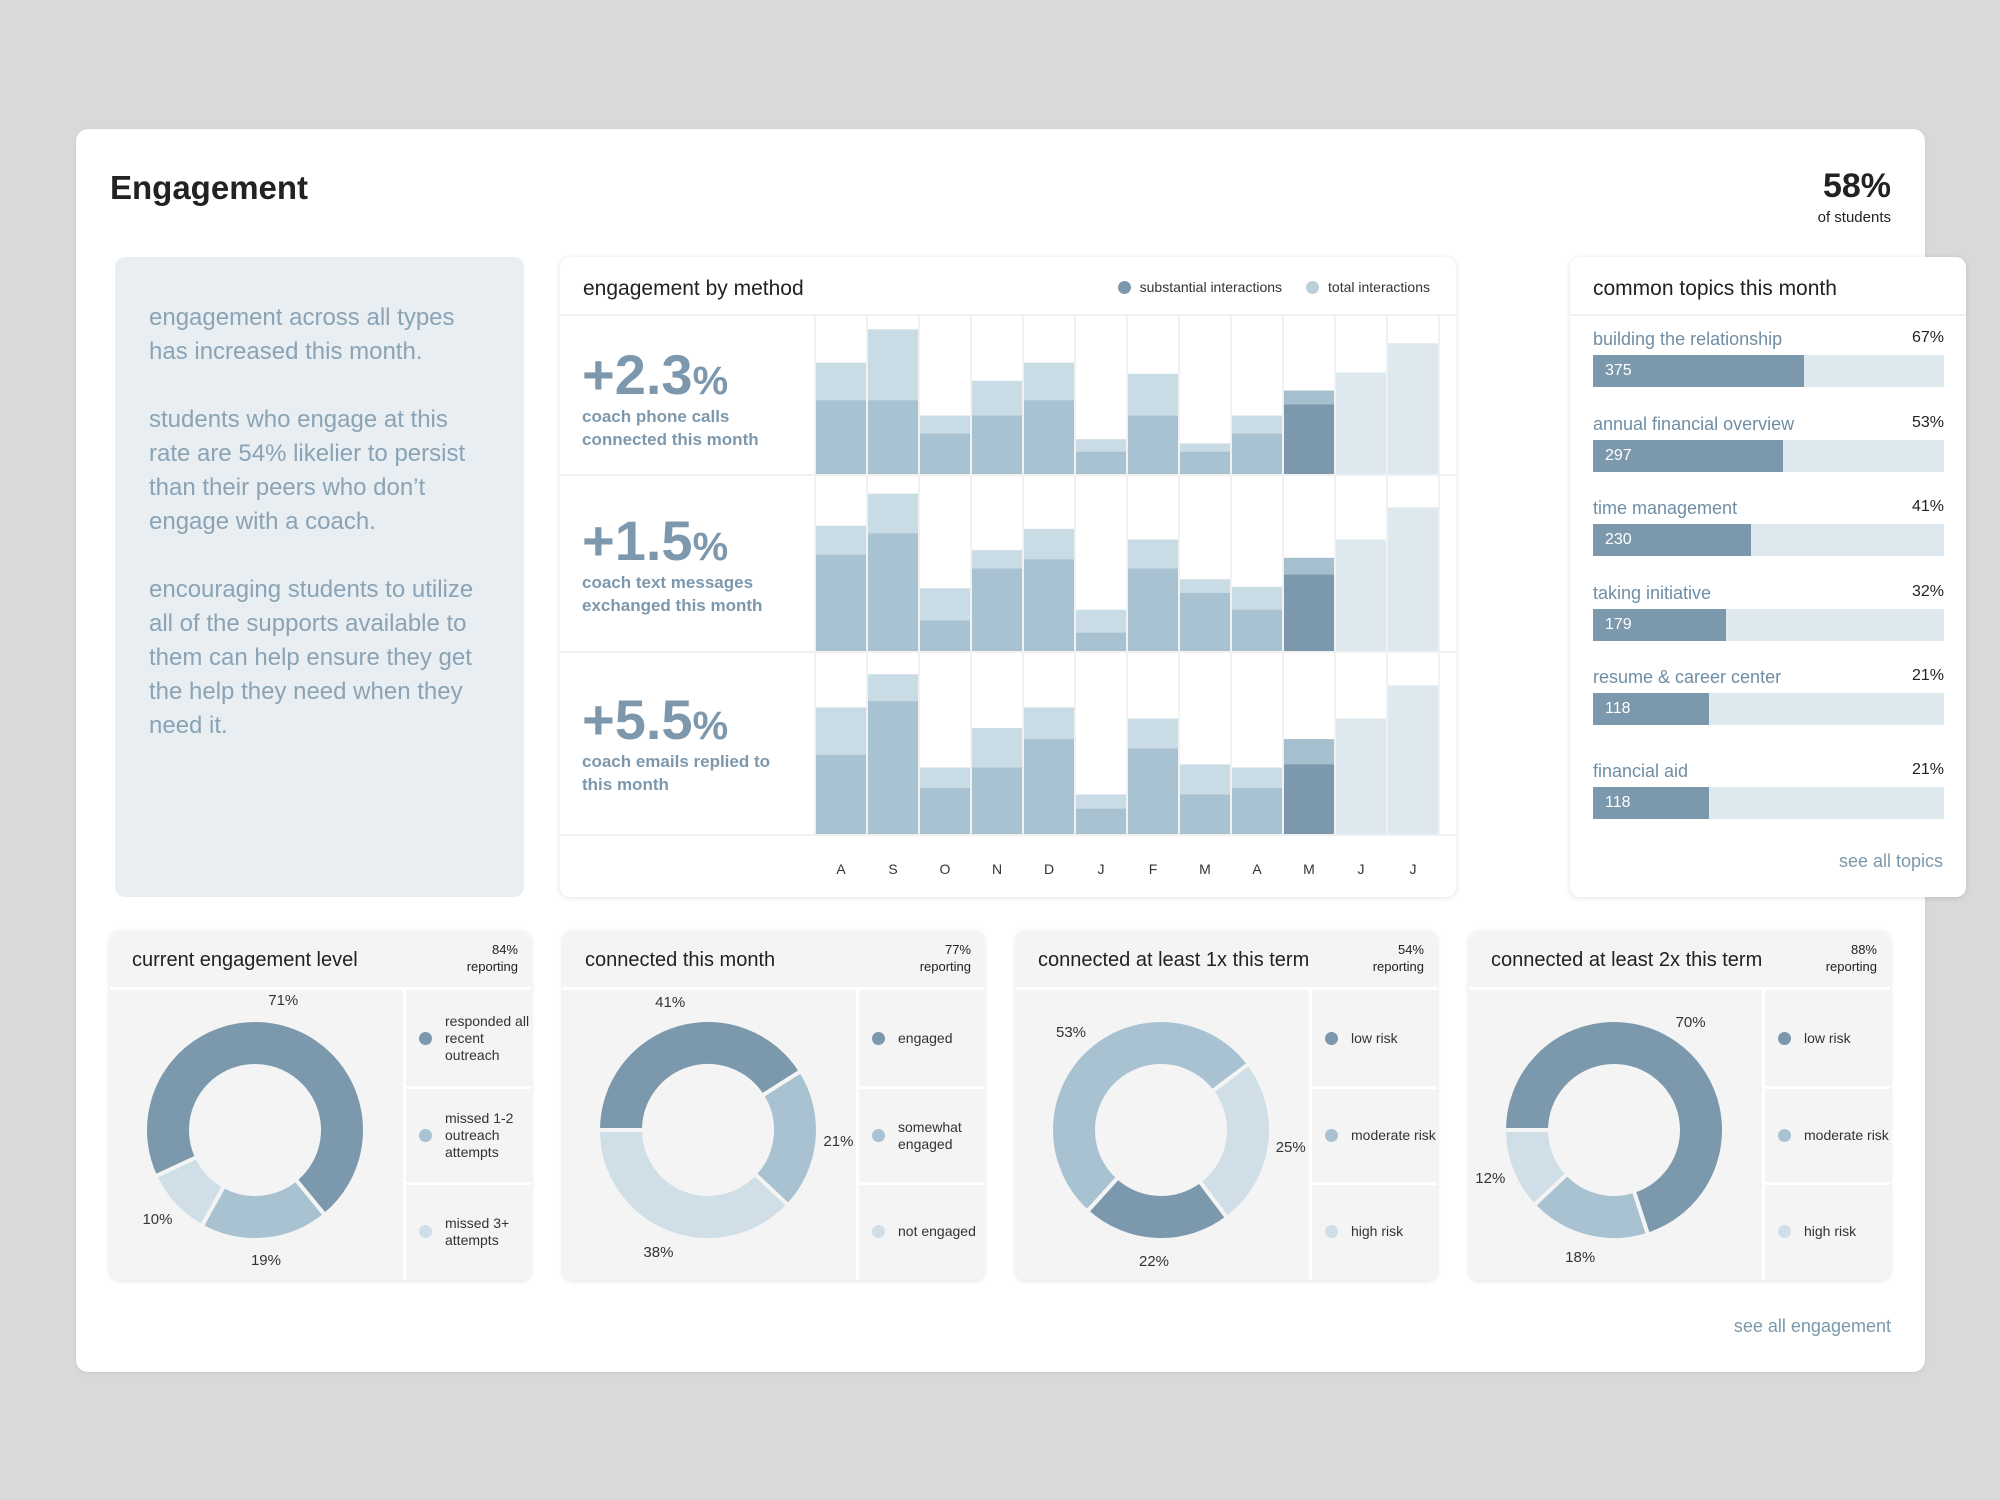 This screenshot has width=2000, height=1500. I want to click on reporting-percent: 77%, so click(957, 949).